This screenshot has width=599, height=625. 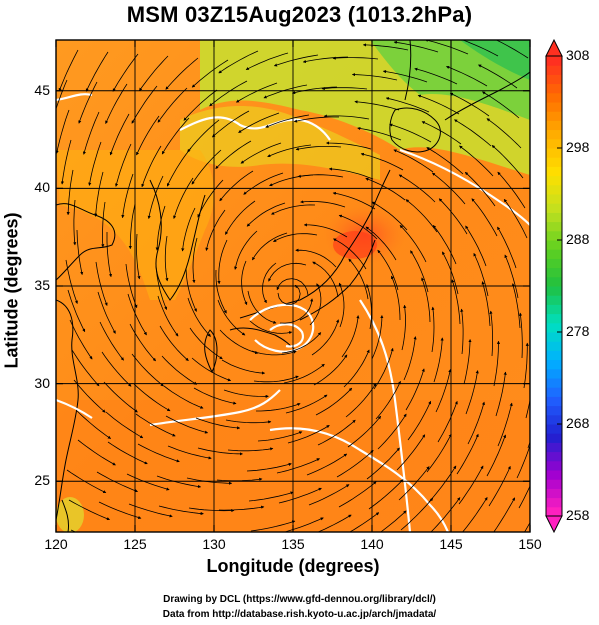 I want to click on y-tick-label: 40, so click(x=42, y=187).